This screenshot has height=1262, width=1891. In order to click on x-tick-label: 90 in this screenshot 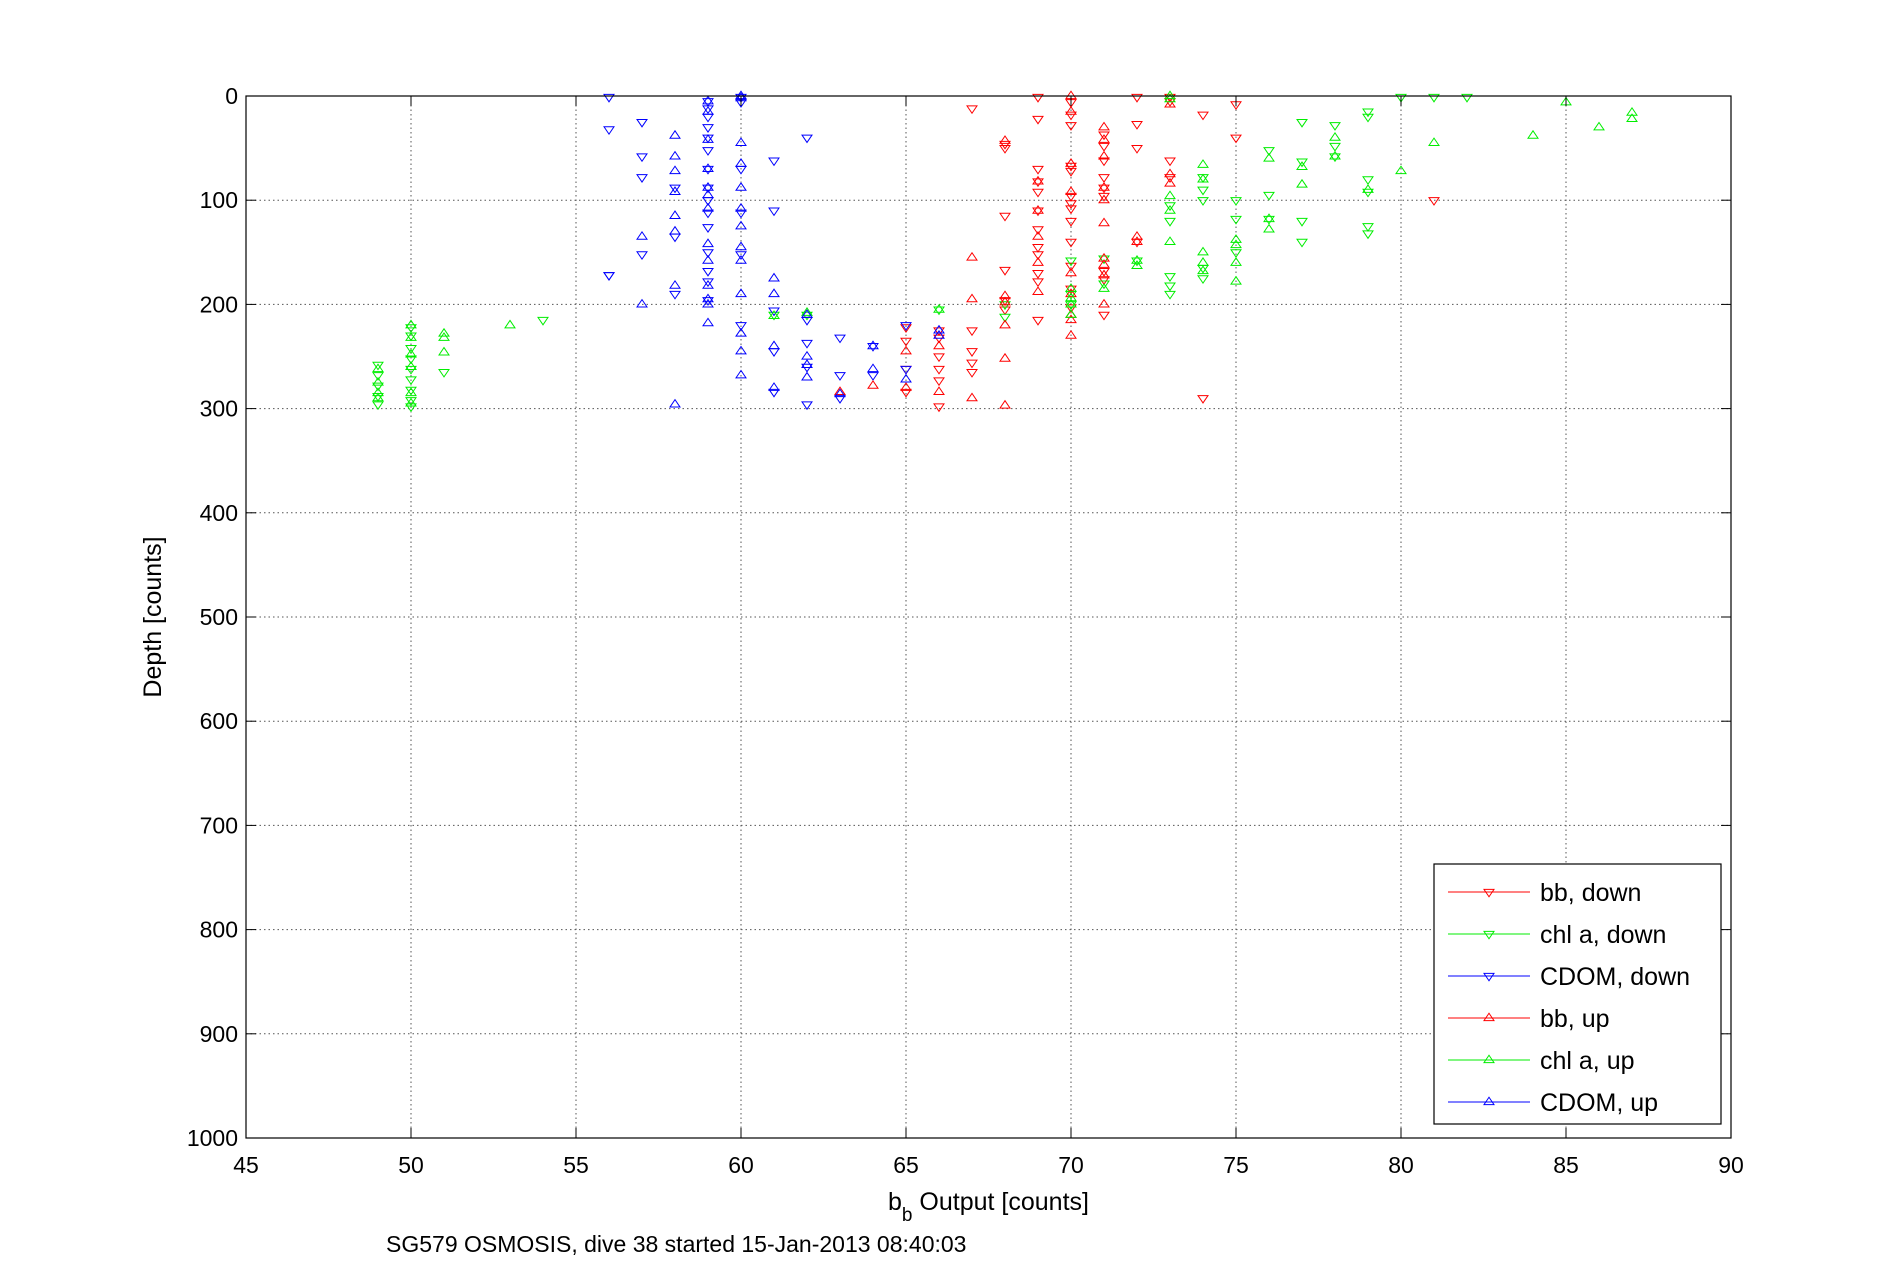, I will do `click(1731, 1165)`.